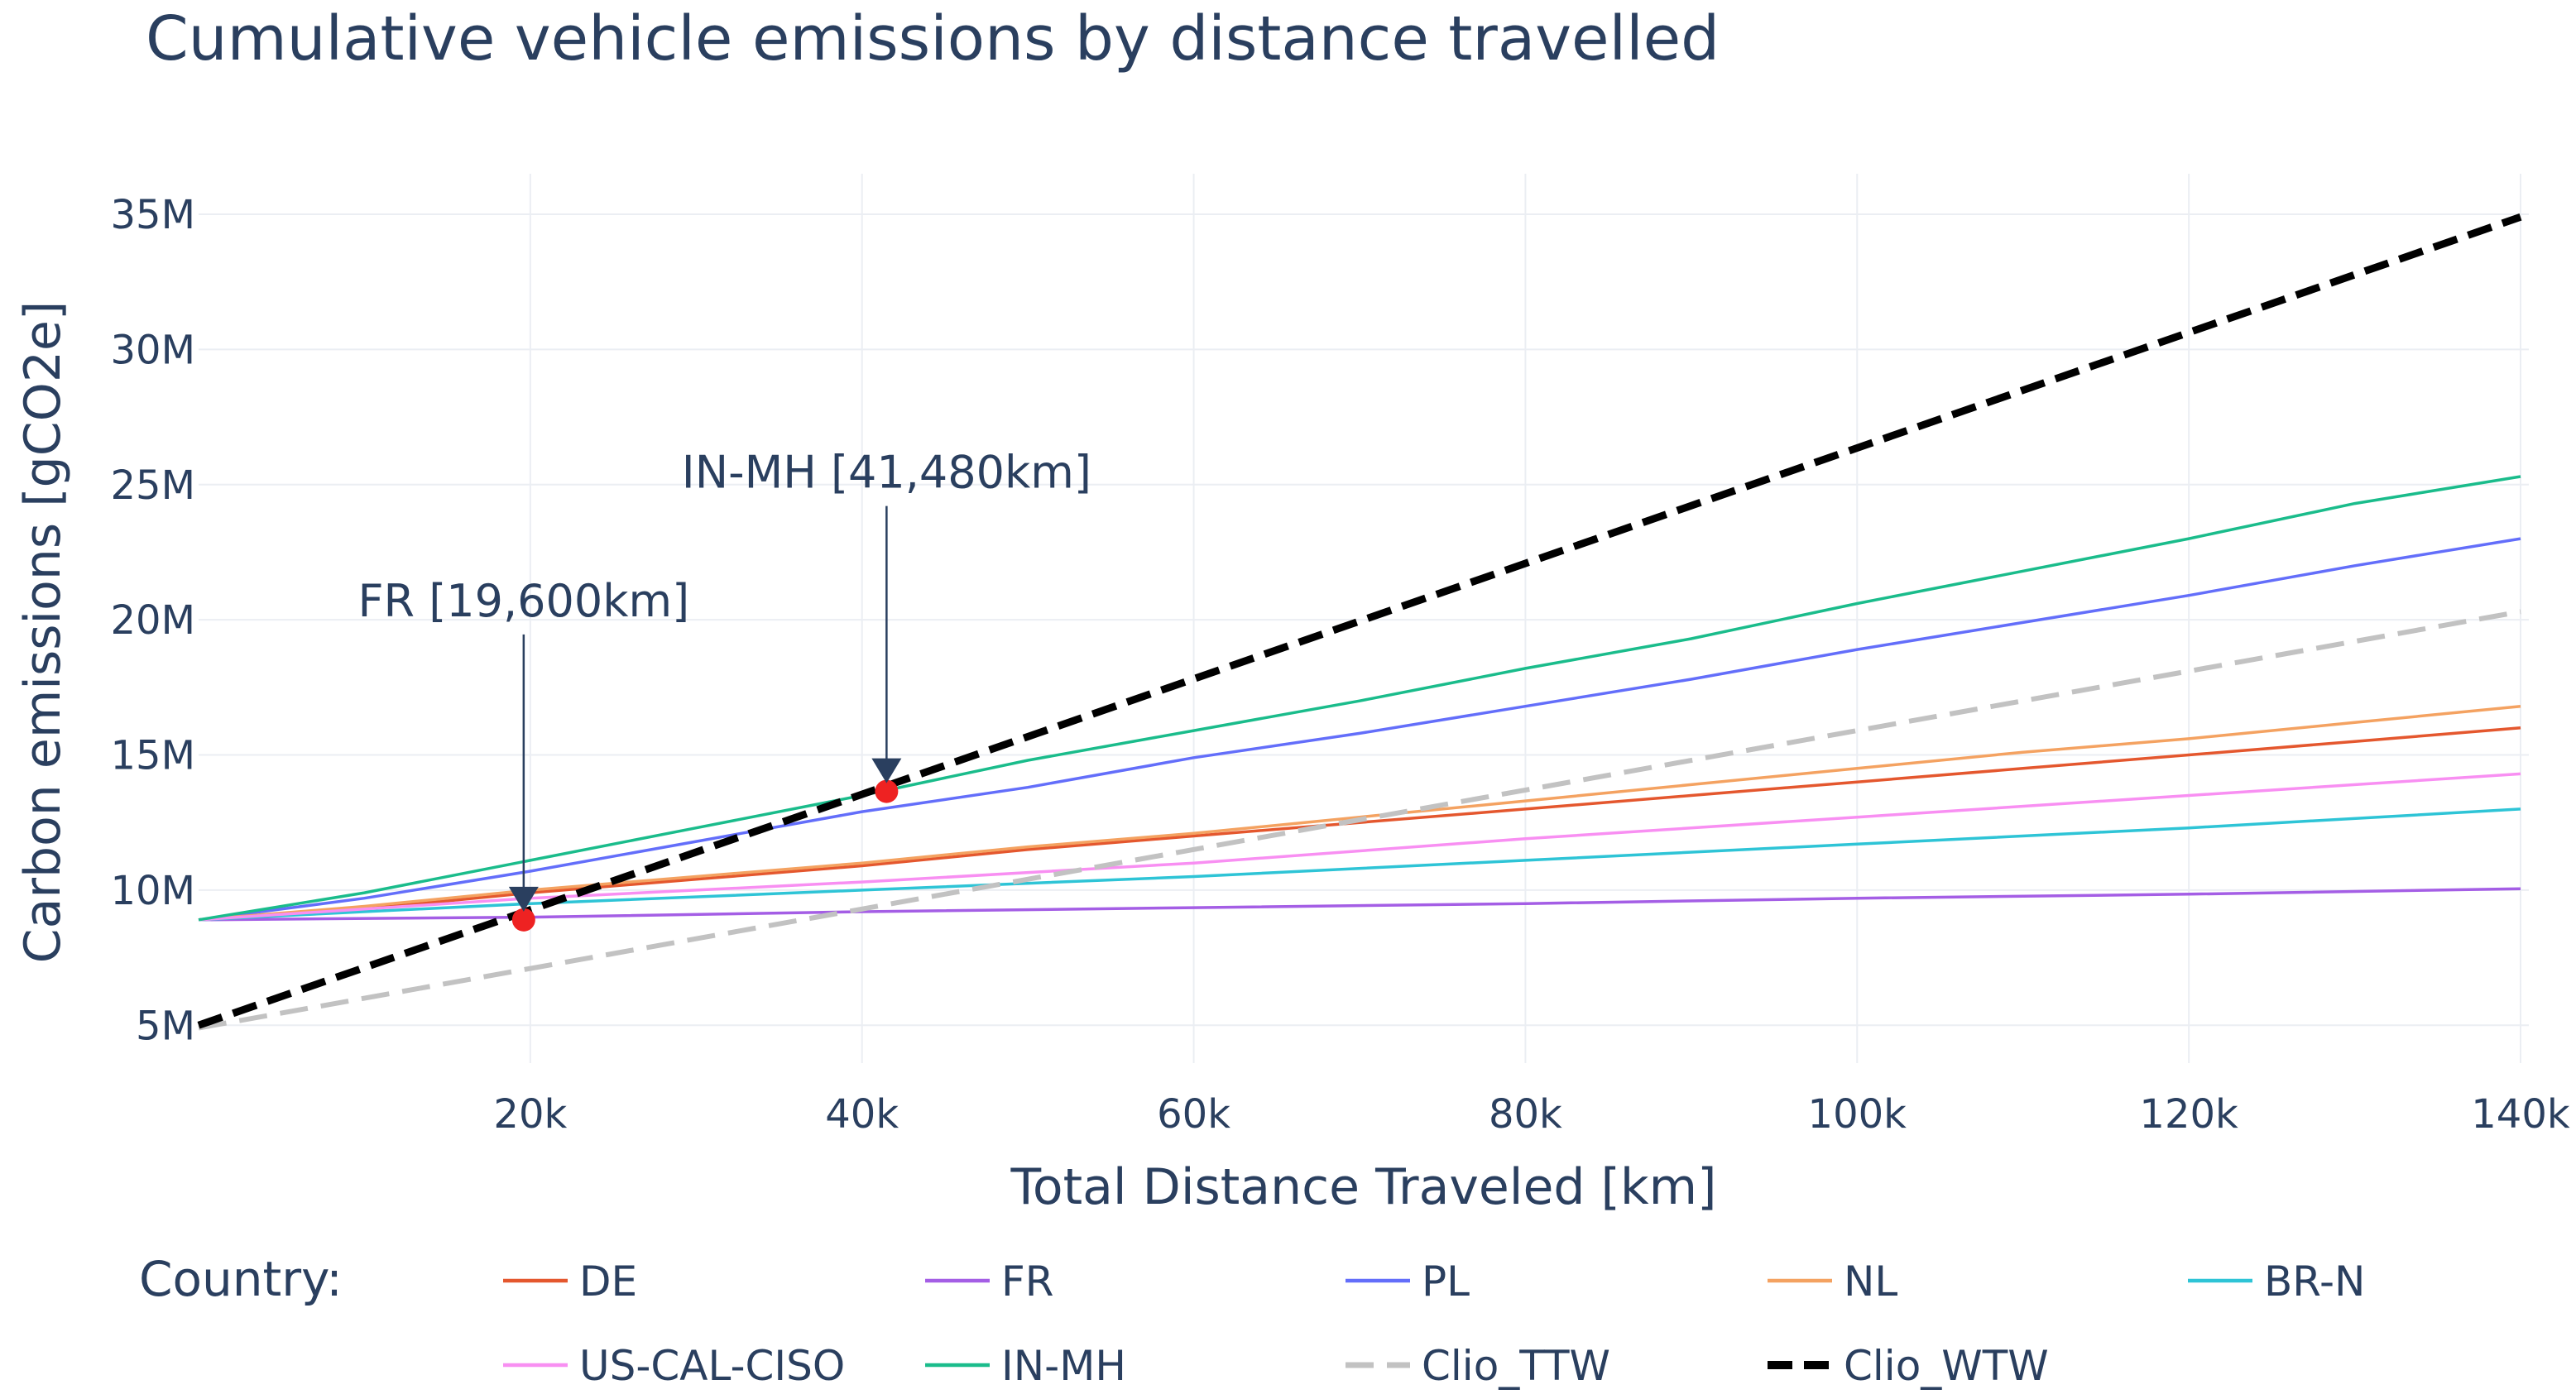 The height and width of the screenshot is (1399, 2576). Describe the element at coordinates (1363, 1187) in the screenshot. I see `x-axis-title: Total Distance Traveled [km]` at that location.